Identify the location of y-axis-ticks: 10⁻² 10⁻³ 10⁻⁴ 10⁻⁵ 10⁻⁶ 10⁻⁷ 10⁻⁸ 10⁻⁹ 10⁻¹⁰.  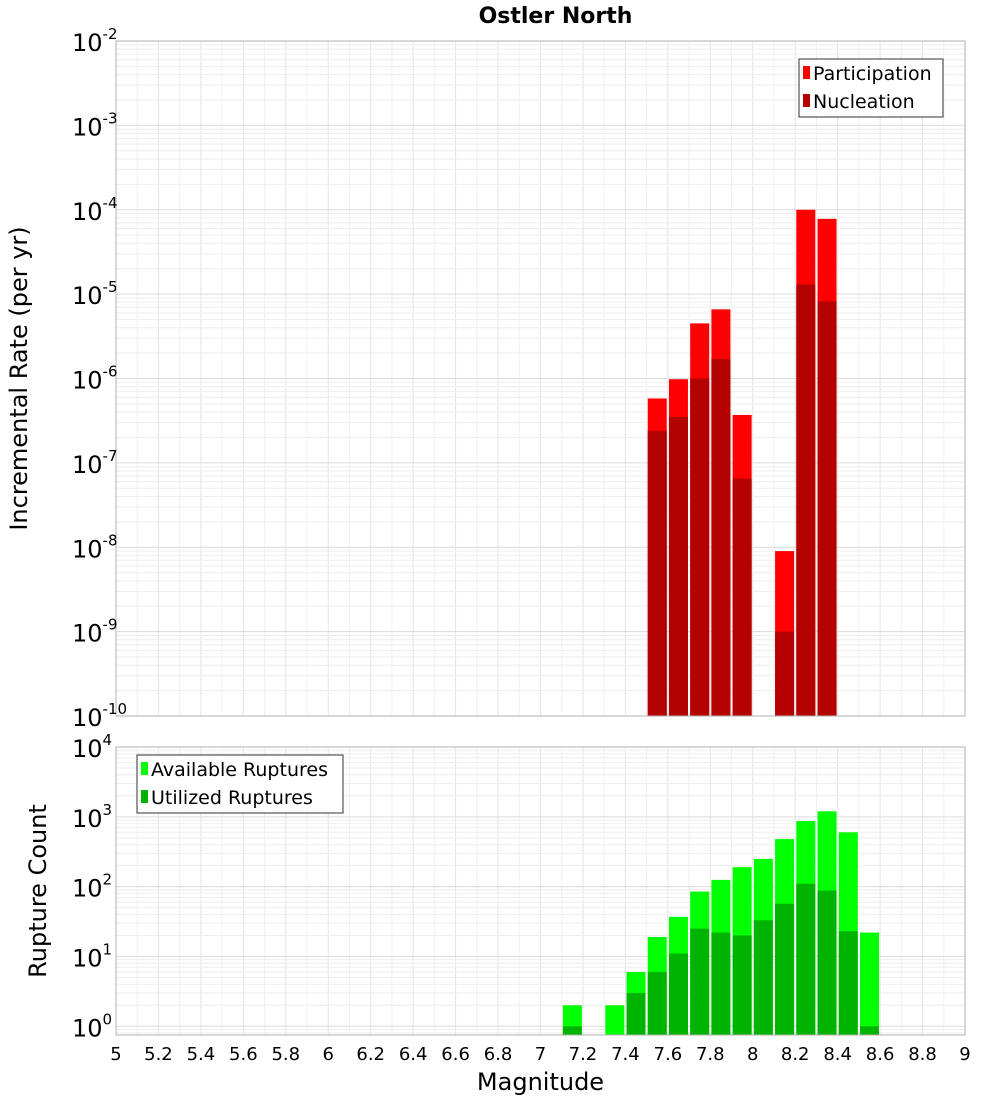
(99, 378).